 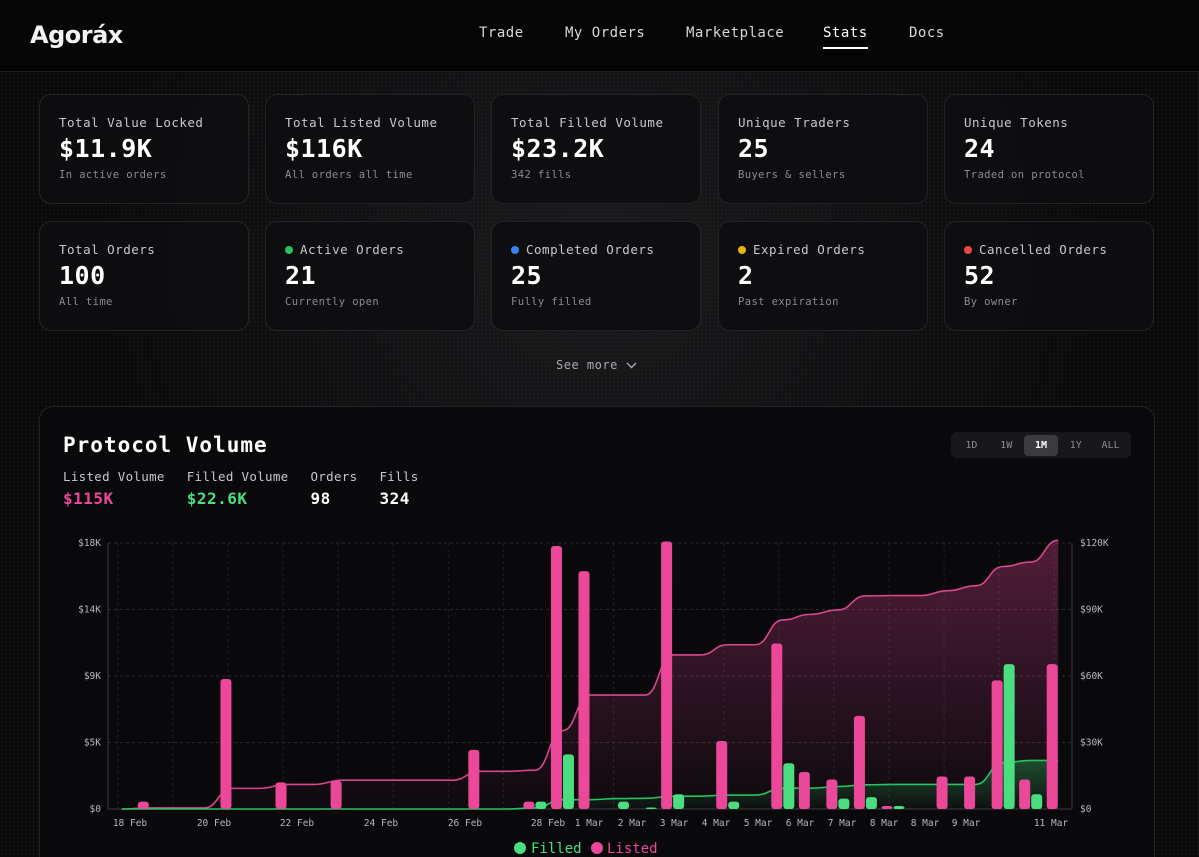 I want to click on metric-label: Orders, so click(x=334, y=476).